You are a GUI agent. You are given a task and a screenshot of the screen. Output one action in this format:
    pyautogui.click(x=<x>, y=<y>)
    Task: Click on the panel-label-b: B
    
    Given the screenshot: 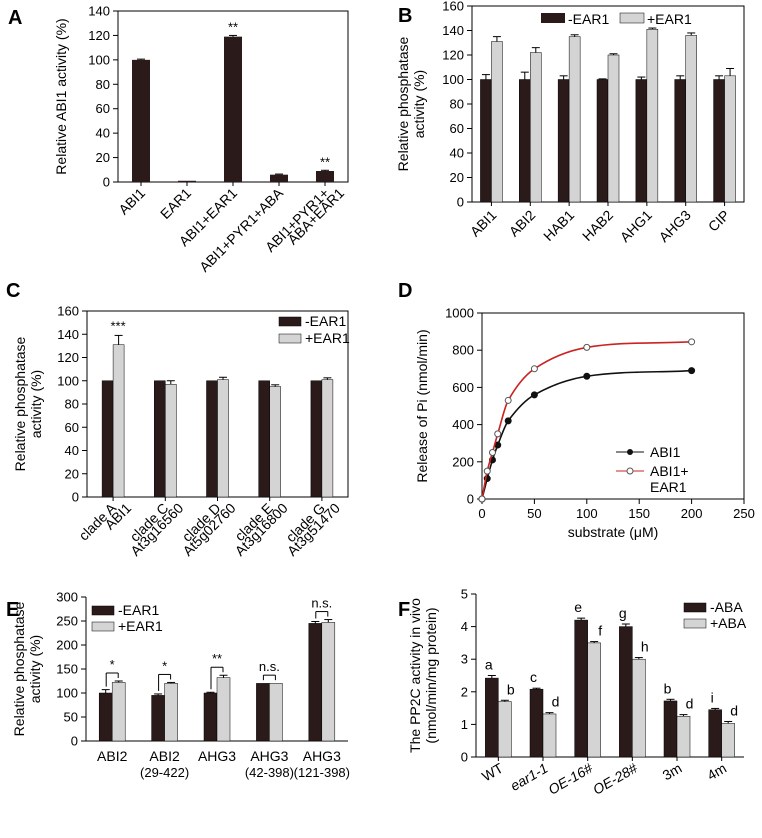 What is the action you would take?
    pyautogui.click(x=405, y=16)
    